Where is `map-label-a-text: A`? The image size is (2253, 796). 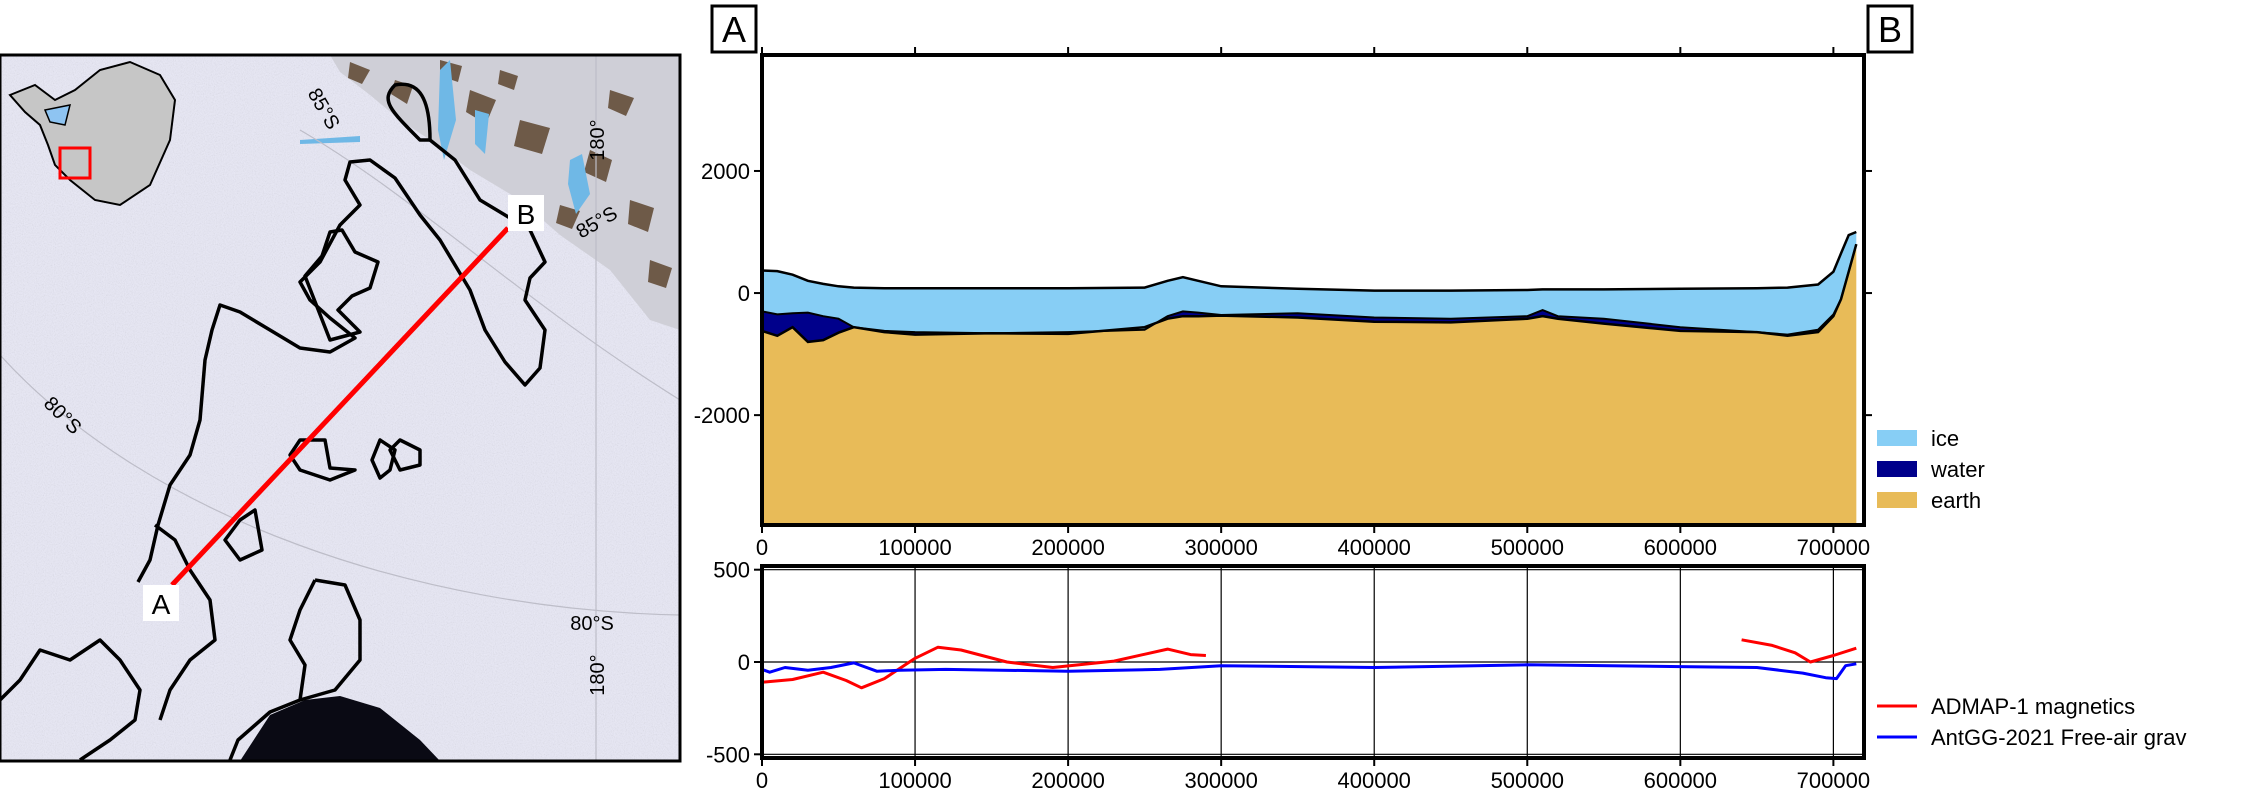 map-label-a-text: A is located at coordinates (161, 604).